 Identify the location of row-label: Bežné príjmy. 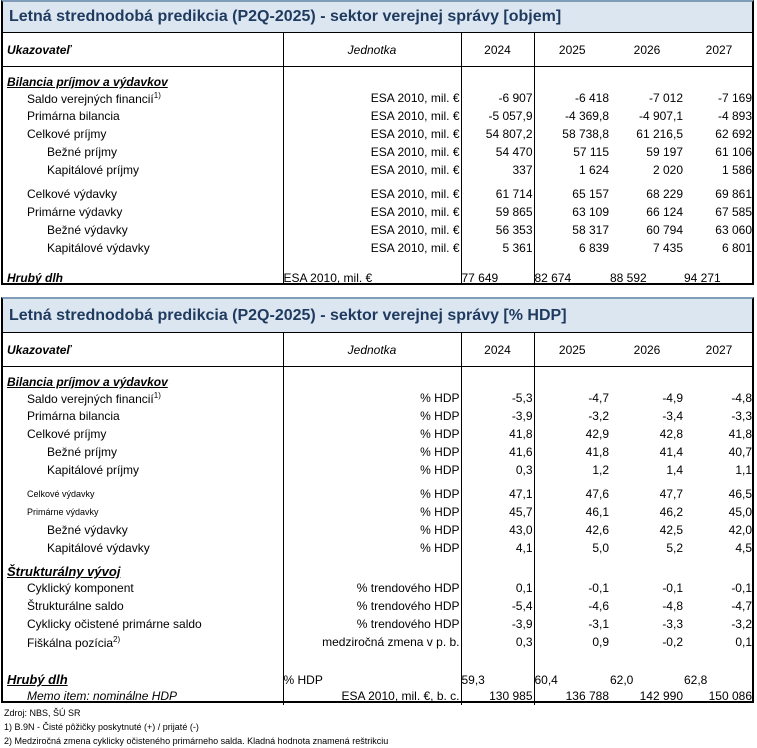
(143, 152).